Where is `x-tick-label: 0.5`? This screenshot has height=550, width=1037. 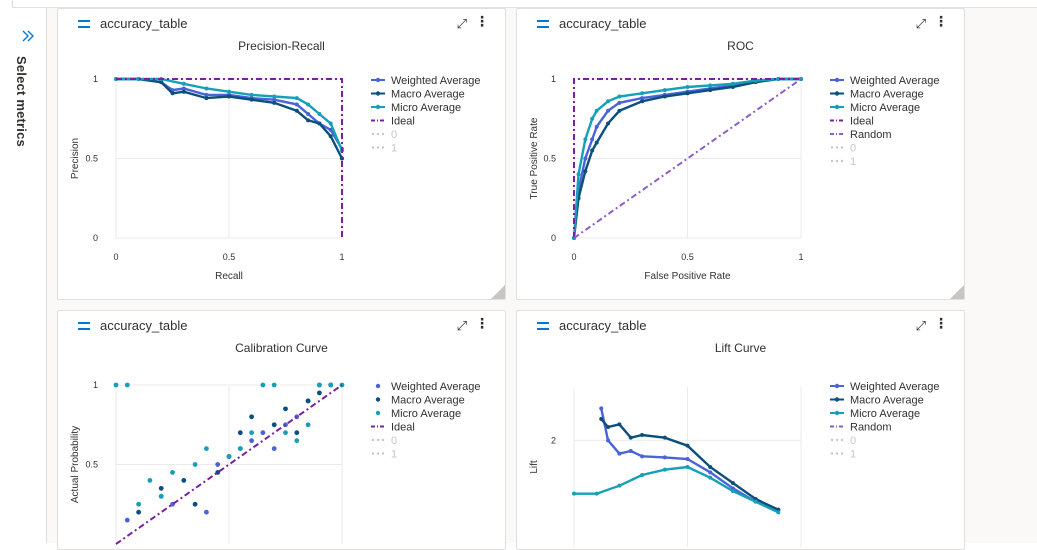
x-tick-label: 0.5 is located at coordinates (687, 257).